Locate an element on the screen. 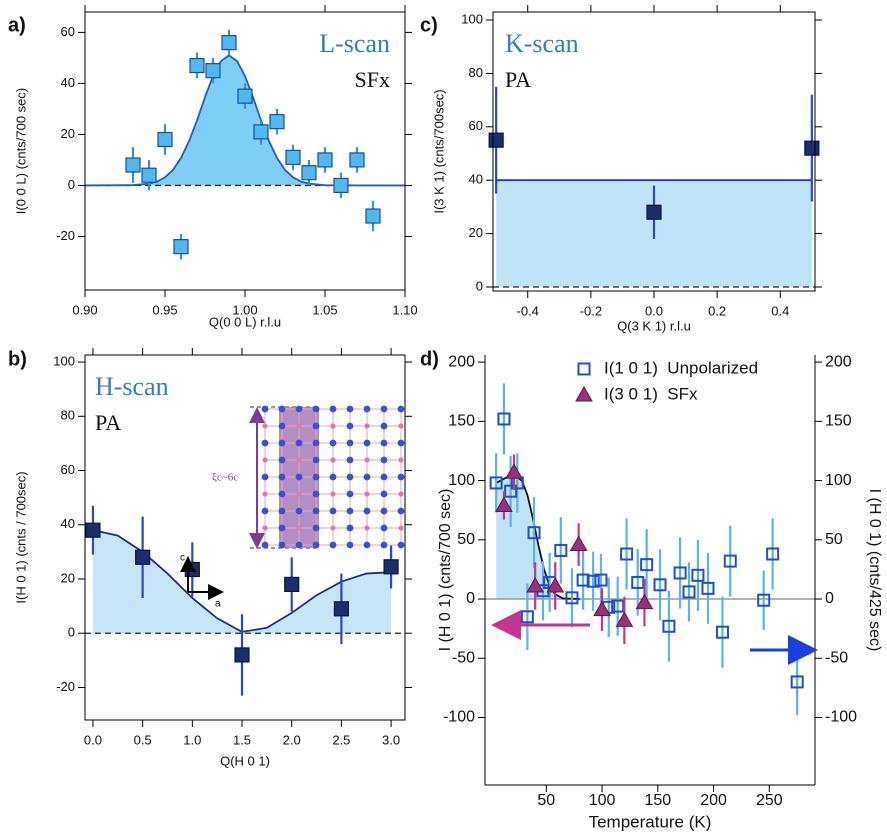 This screenshot has height=837, width=887. x-axis-label: Q(H 0 1) is located at coordinates (245, 760).